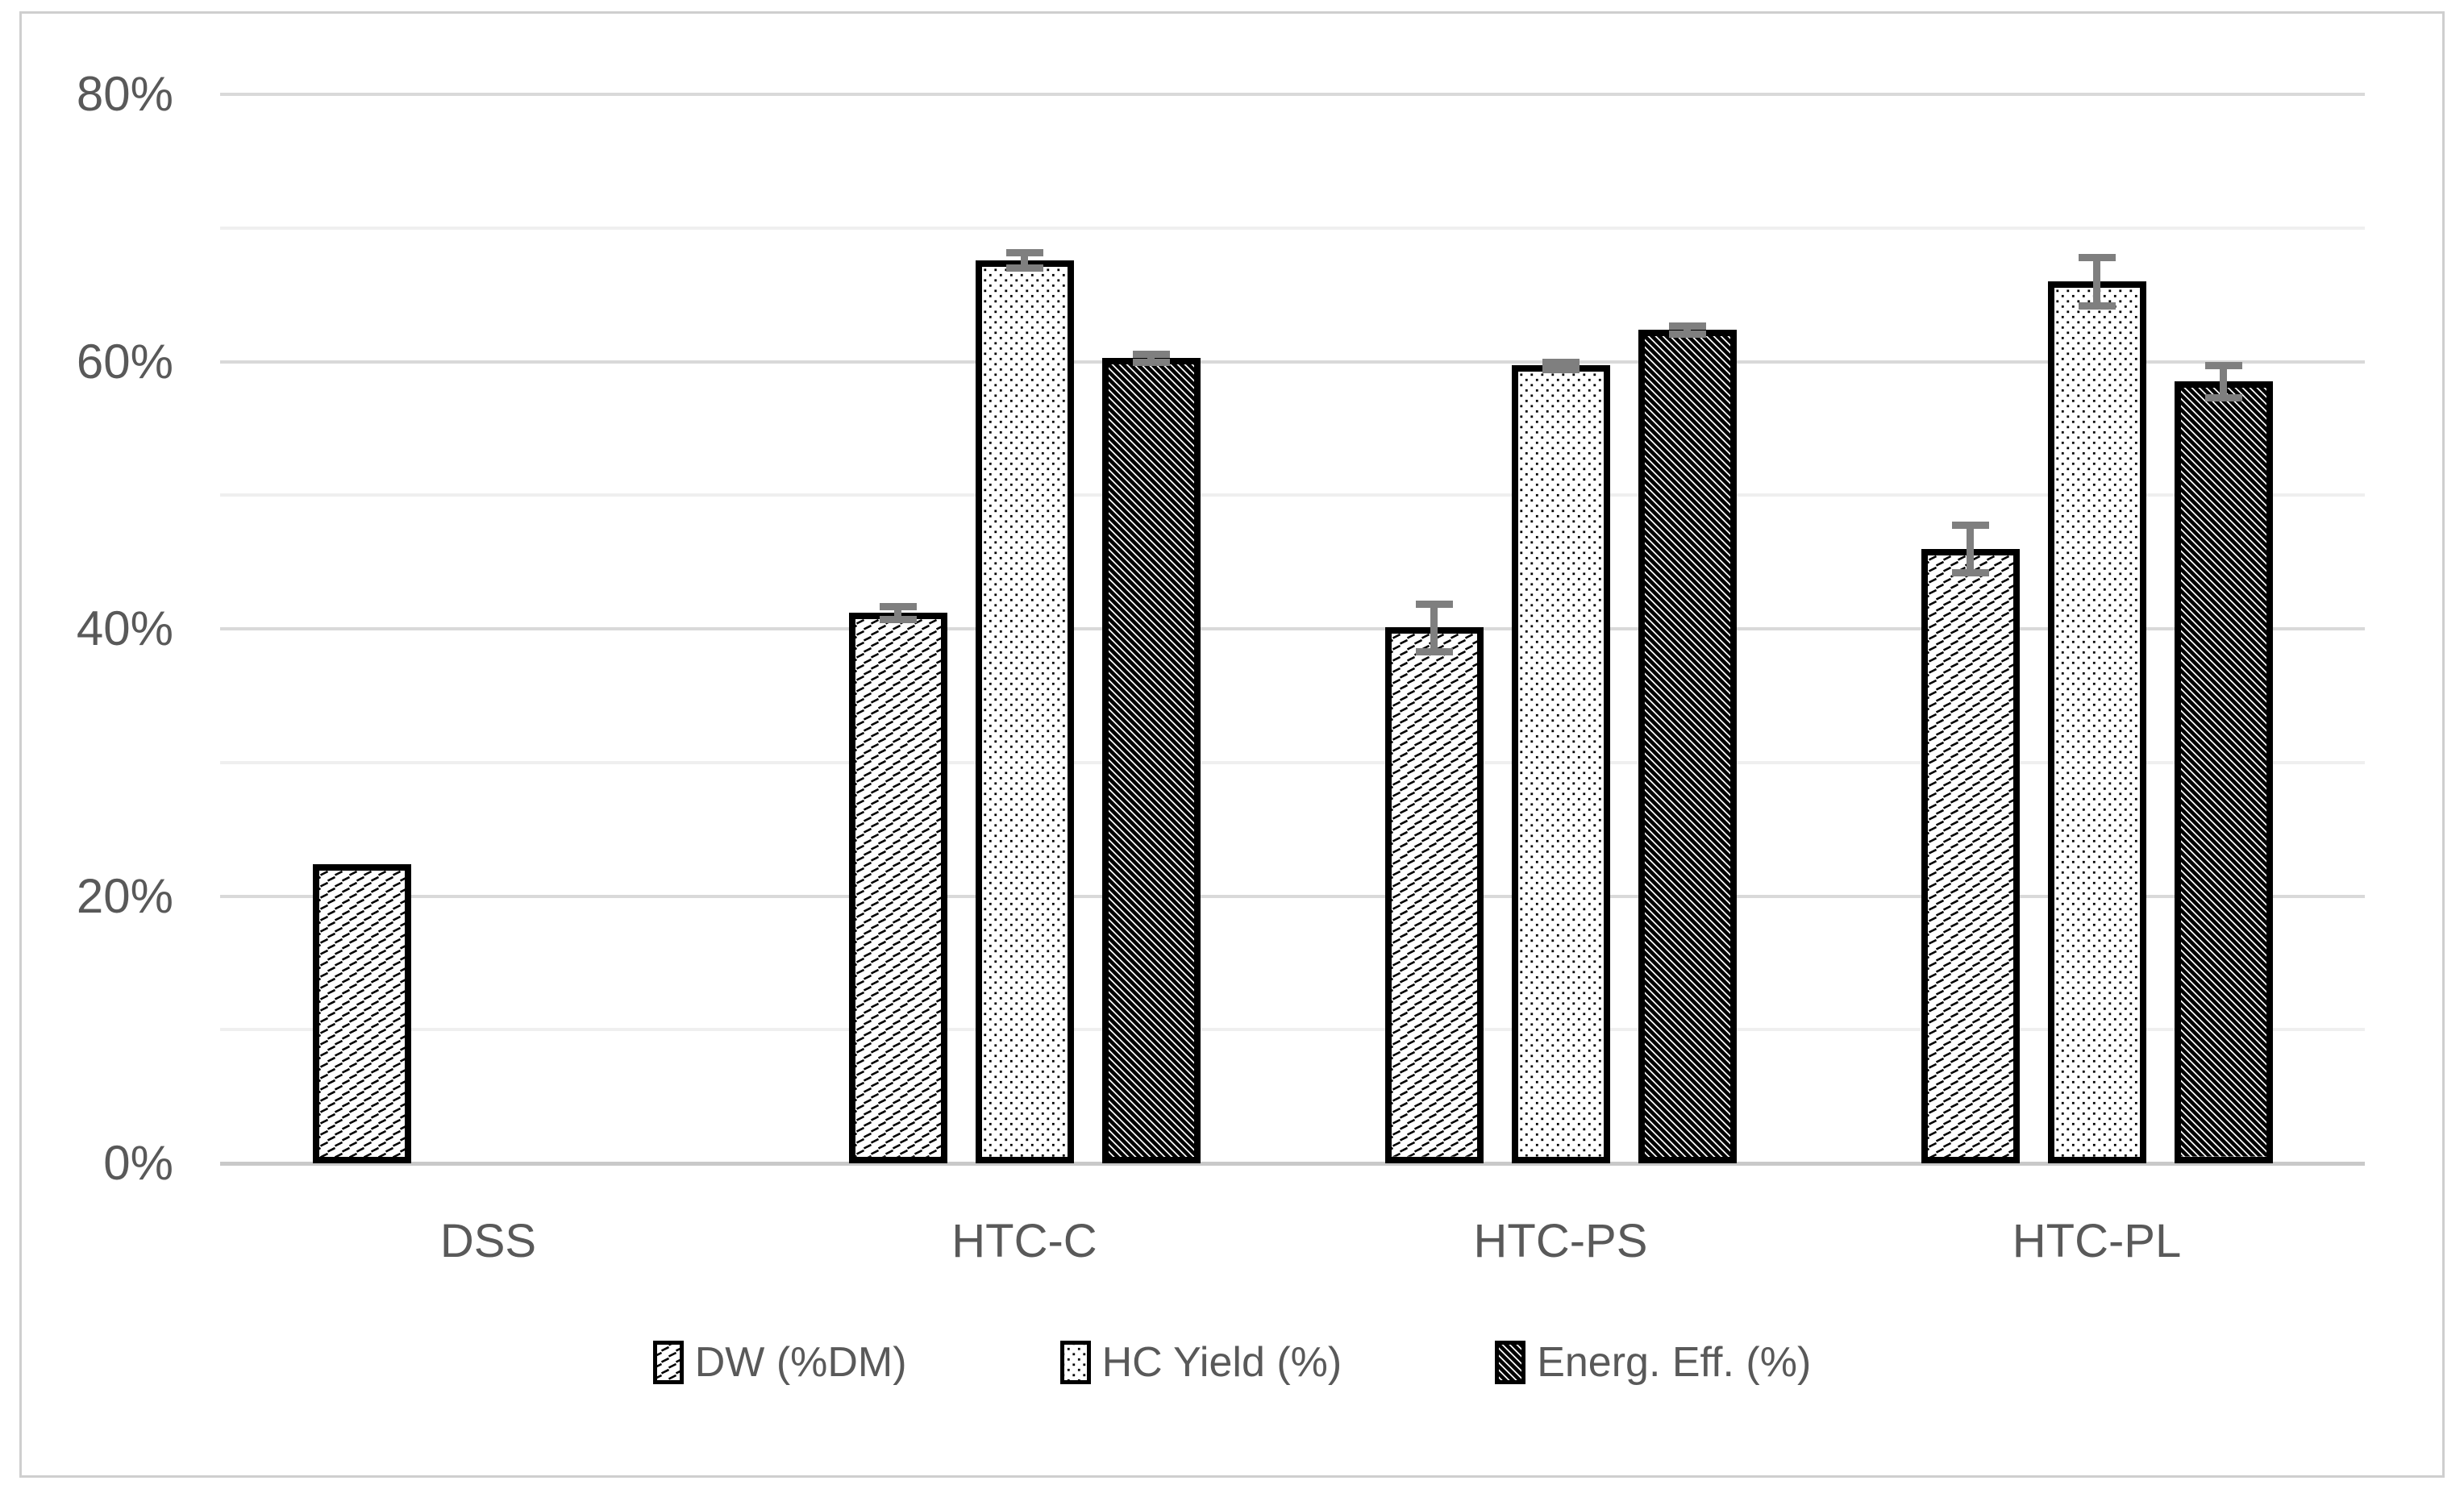  I want to click on legend-item-label: HC Yield (%), so click(1221, 1362).